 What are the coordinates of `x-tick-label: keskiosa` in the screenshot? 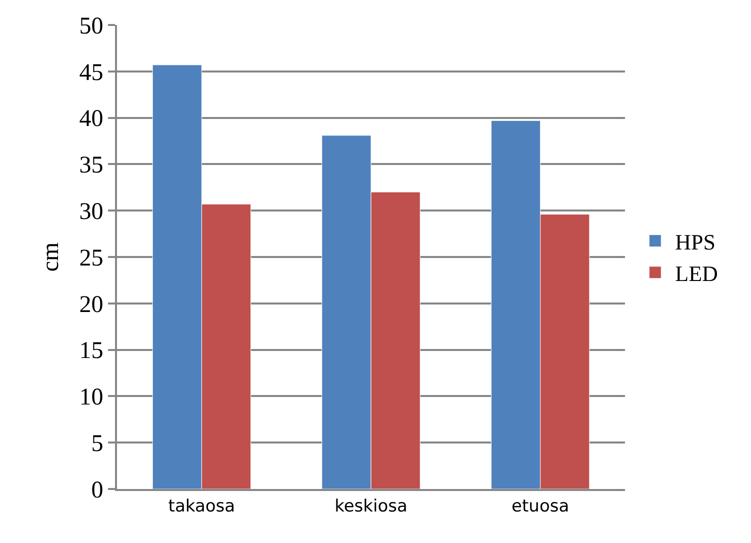 It's located at (371, 506).